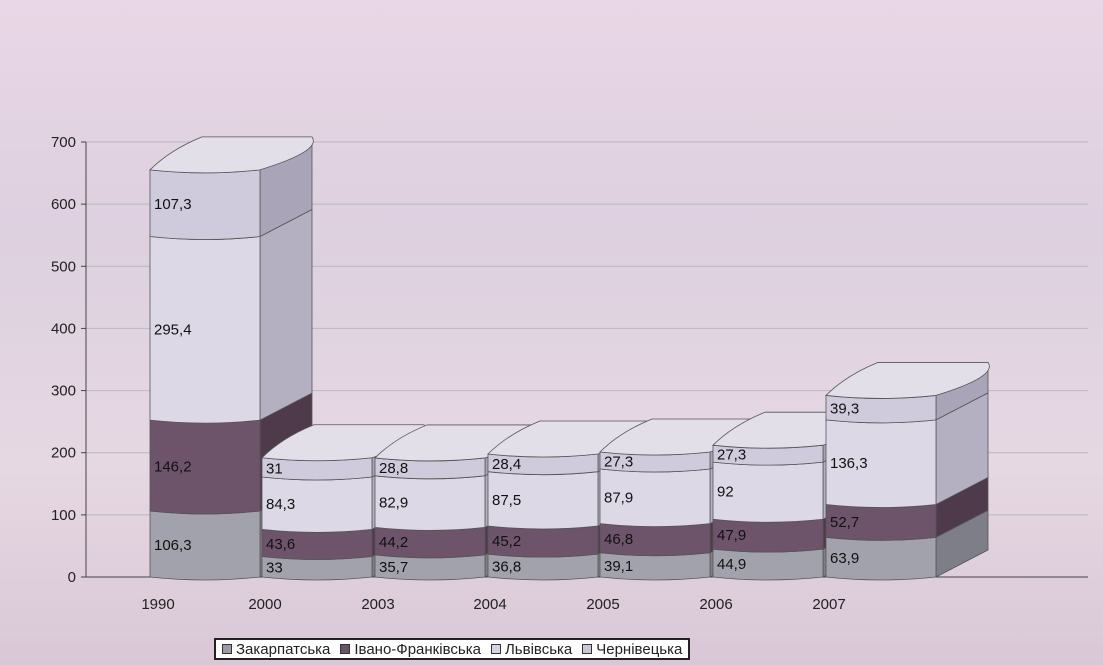 The width and height of the screenshot is (1103, 665). Describe the element at coordinates (63, 328) in the screenshot. I see `y-tick-label: 400` at that location.